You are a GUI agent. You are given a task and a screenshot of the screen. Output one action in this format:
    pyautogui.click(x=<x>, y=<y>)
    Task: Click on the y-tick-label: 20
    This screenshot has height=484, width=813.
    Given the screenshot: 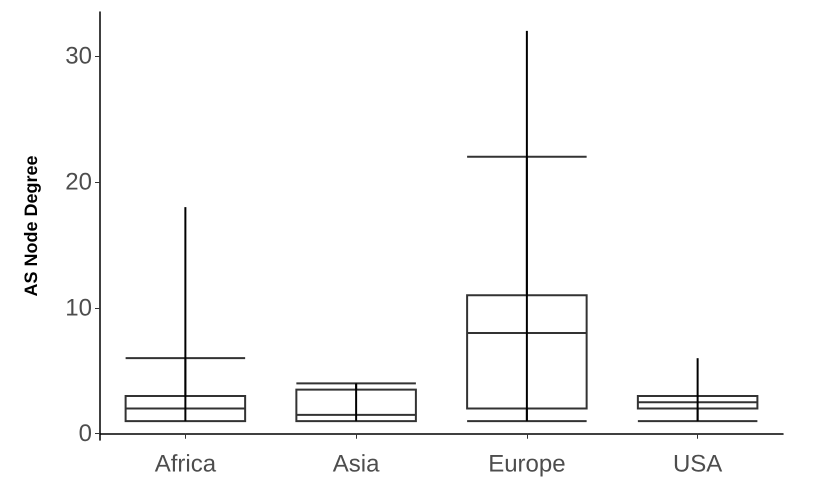 What is the action you would take?
    pyautogui.click(x=78, y=182)
    